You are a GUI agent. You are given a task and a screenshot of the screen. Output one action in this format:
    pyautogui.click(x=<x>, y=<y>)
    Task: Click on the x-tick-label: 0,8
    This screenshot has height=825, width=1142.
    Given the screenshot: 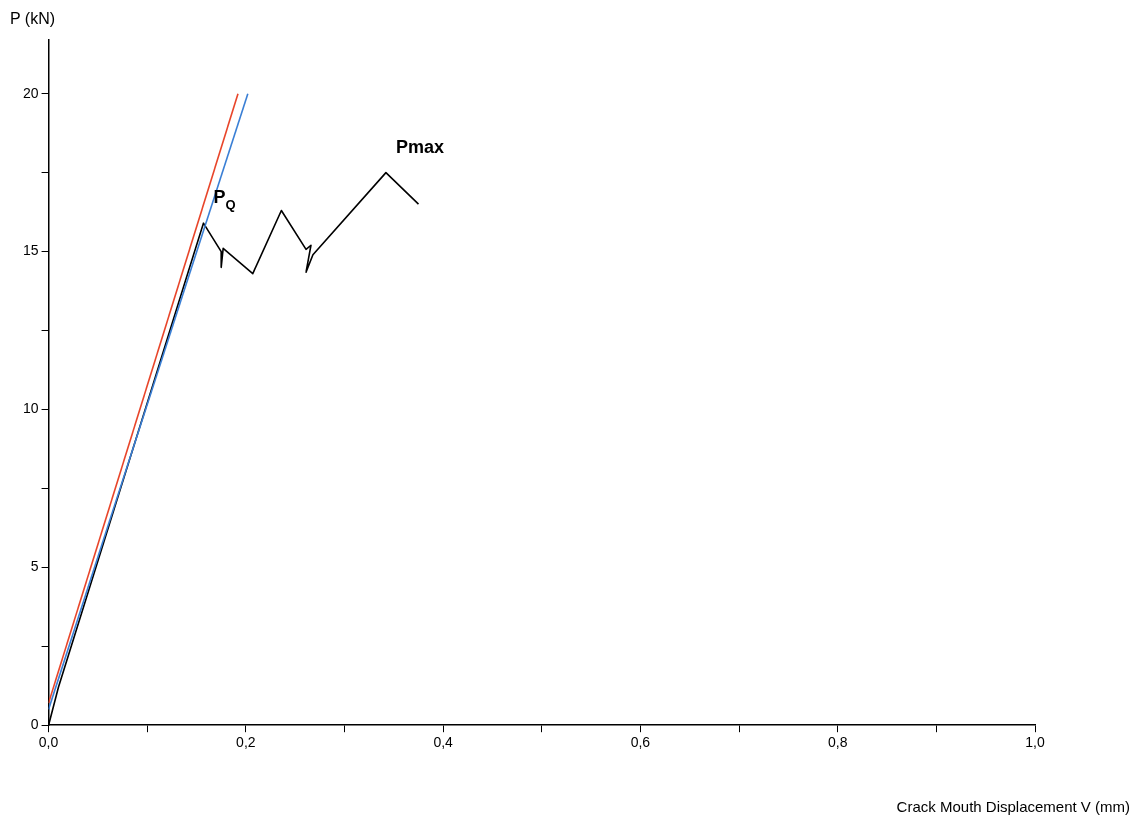 What is the action you would take?
    pyautogui.click(x=837, y=742)
    